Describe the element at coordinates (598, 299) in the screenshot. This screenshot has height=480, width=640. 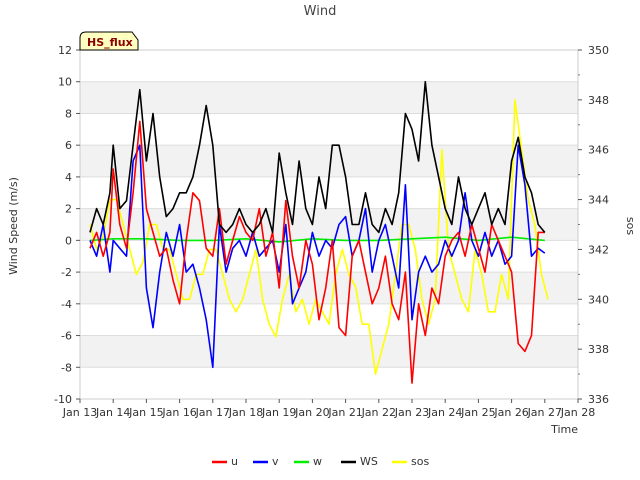
I see `y2-tick-label: 340` at that location.